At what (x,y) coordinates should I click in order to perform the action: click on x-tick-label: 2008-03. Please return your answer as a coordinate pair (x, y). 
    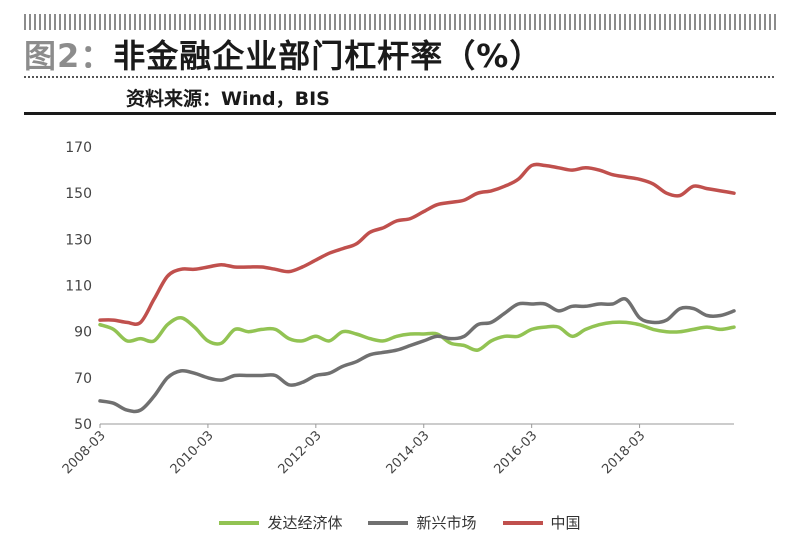
    Looking at the image, I should click on (84, 452).